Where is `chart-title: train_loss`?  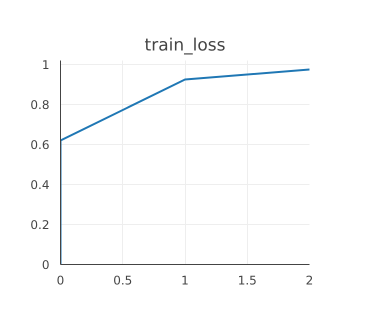
chart-title: train_loss is located at coordinates (185, 46).